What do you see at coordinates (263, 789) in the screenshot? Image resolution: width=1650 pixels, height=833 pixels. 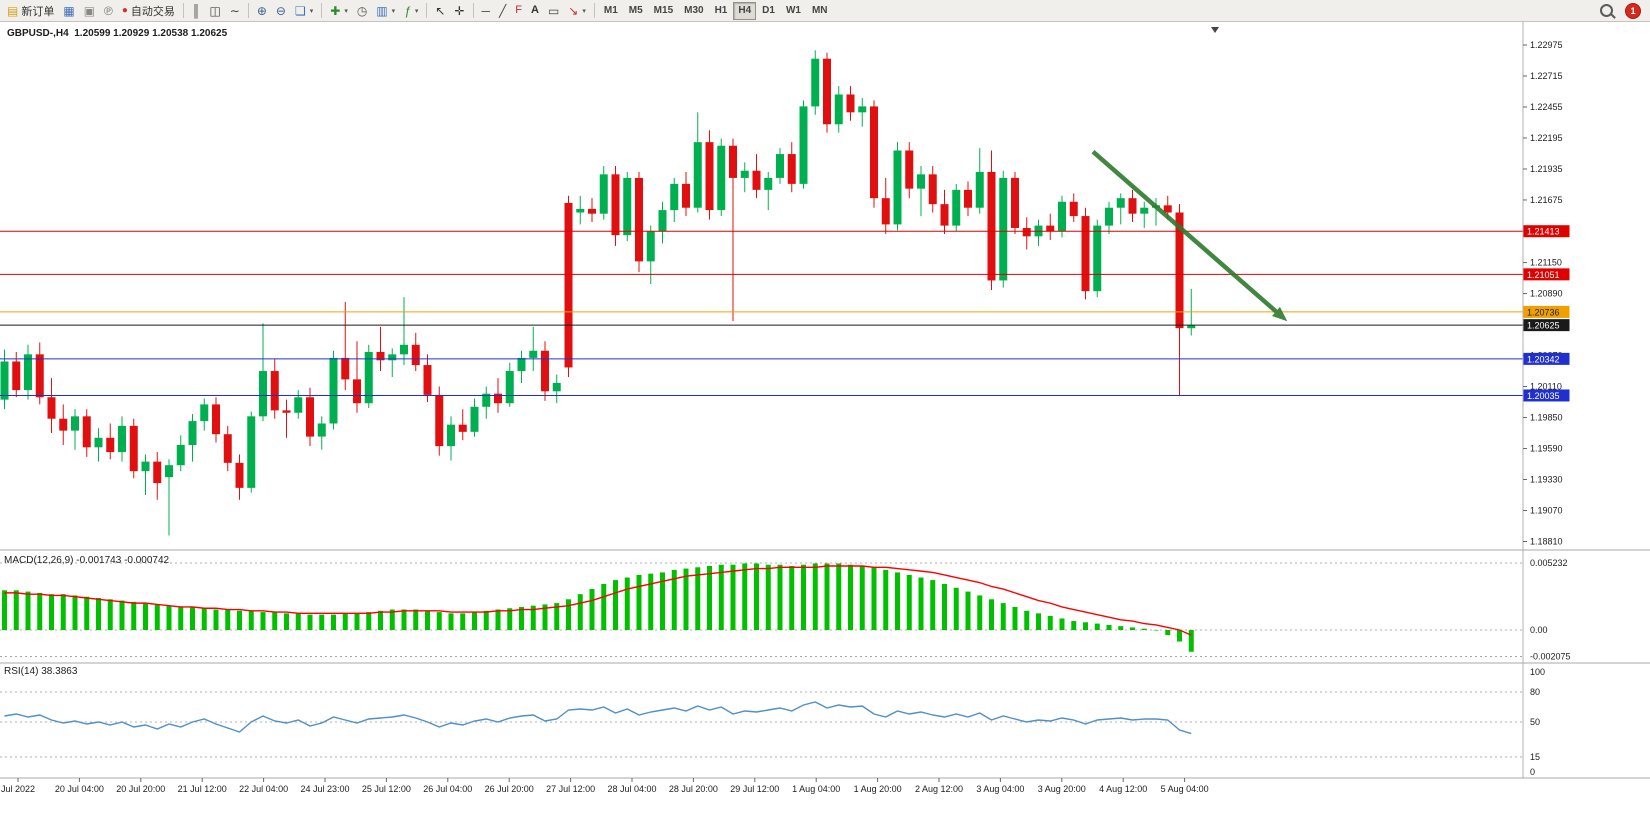 I see `svg-text: 22 Jul 04:00` at bounding box center [263, 789].